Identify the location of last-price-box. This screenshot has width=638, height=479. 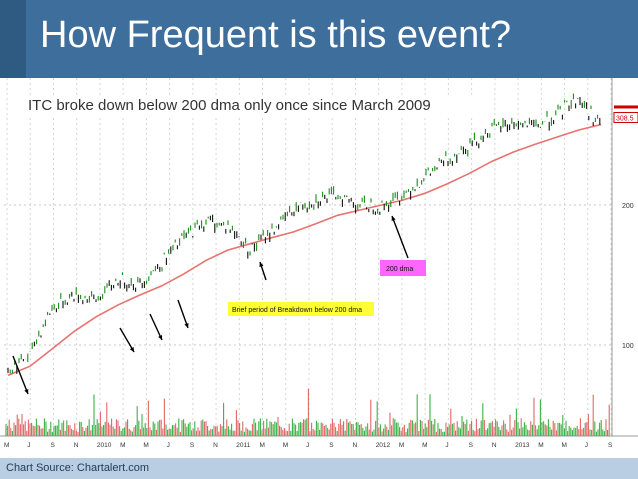
(625, 117).